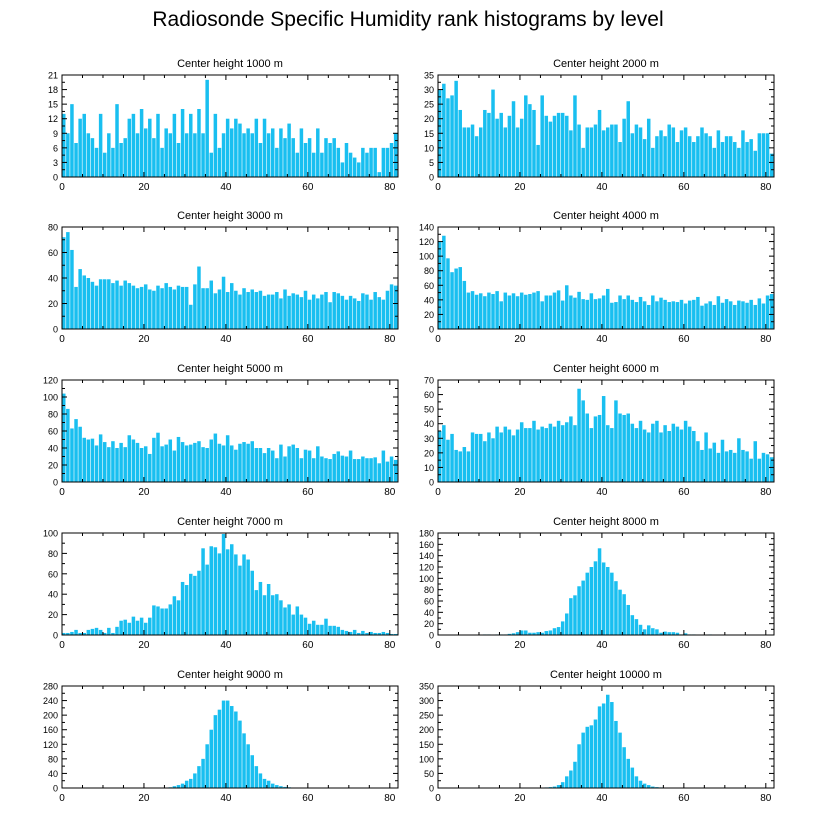  Describe the element at coordinates (55, 330) in the screenshot. I see `y-tick-label: 0` at that location.